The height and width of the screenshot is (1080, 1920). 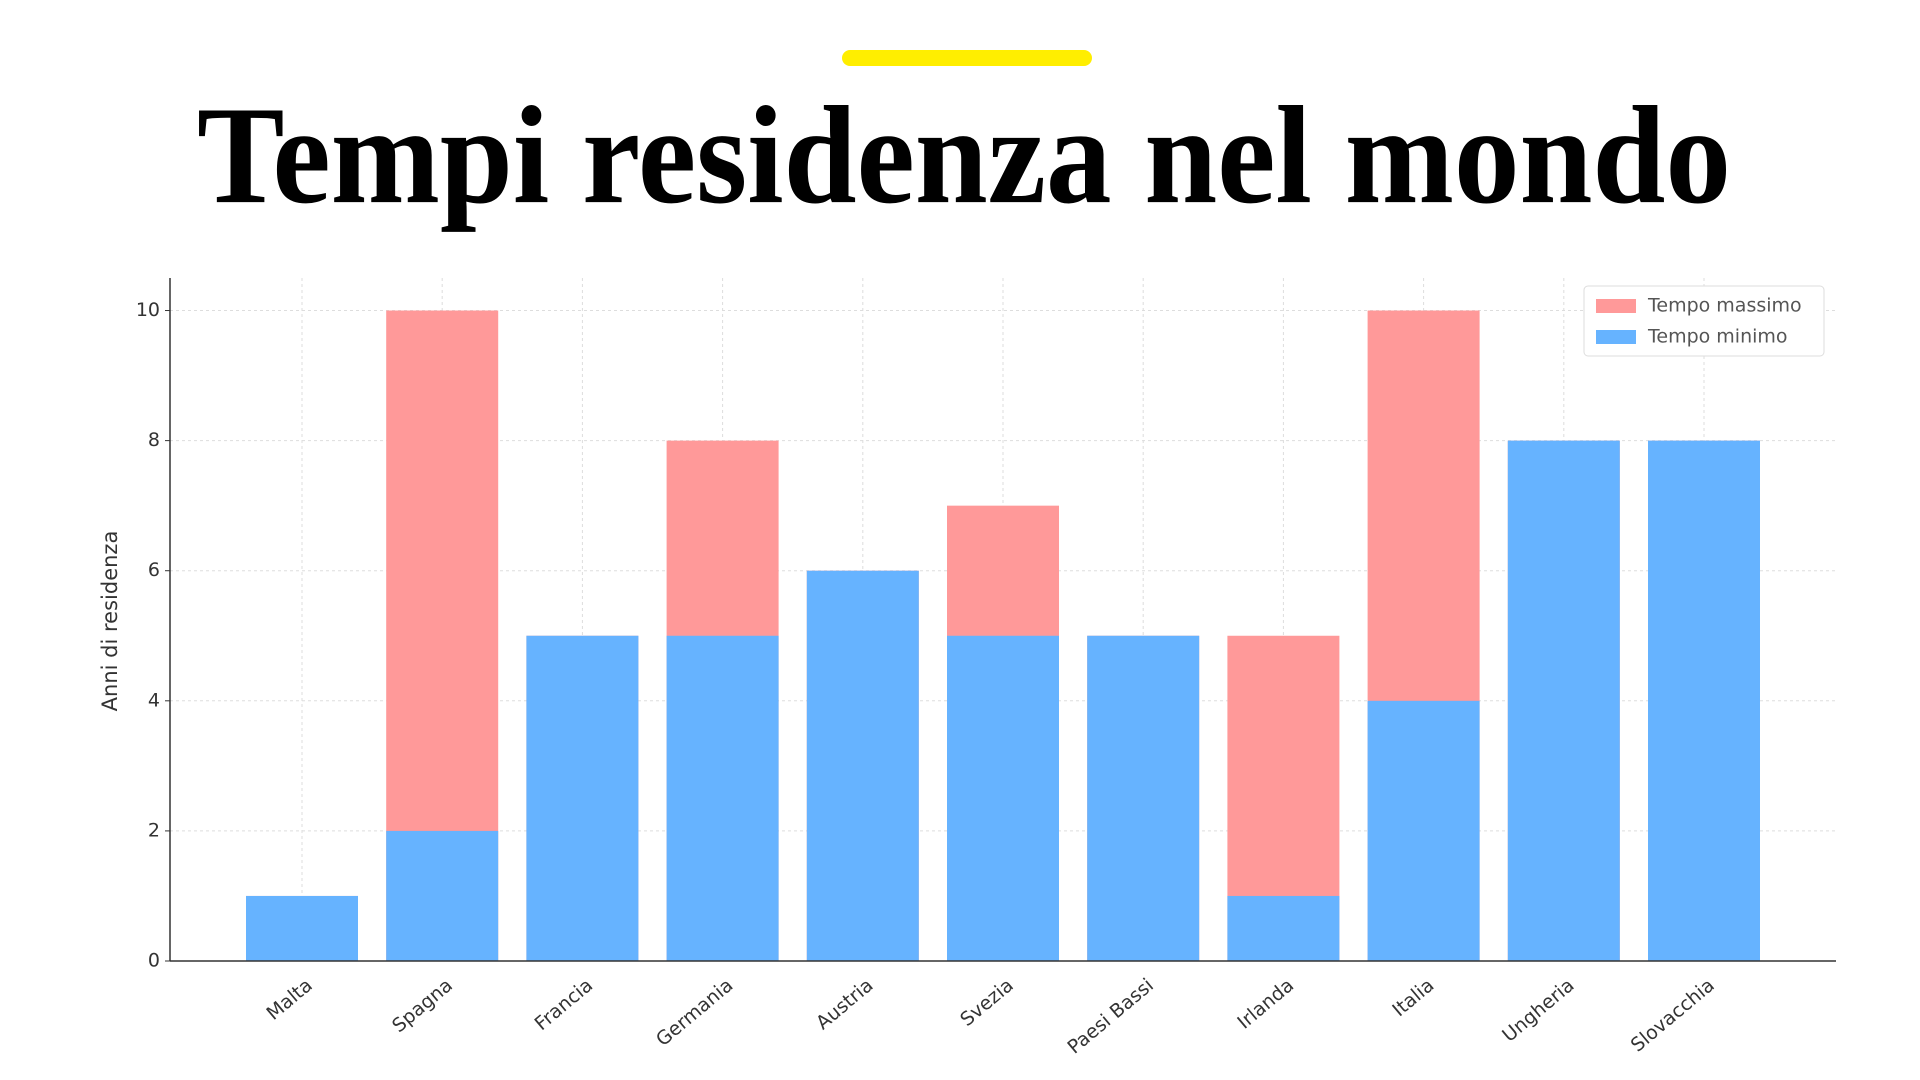 What do you see at coordinates (154, 830) in the screenshot?
I see `y-tick-label: 2` at bounding box center [154, 830].